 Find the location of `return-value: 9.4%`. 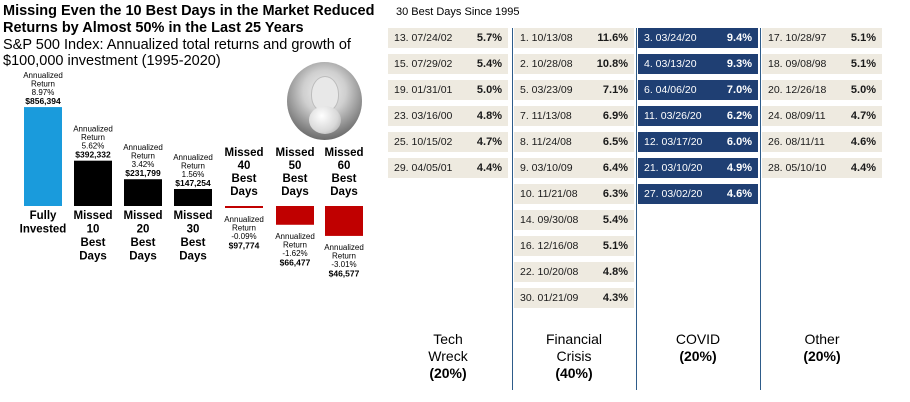

return-value: 9.4% is located at coordinates (739, 38).